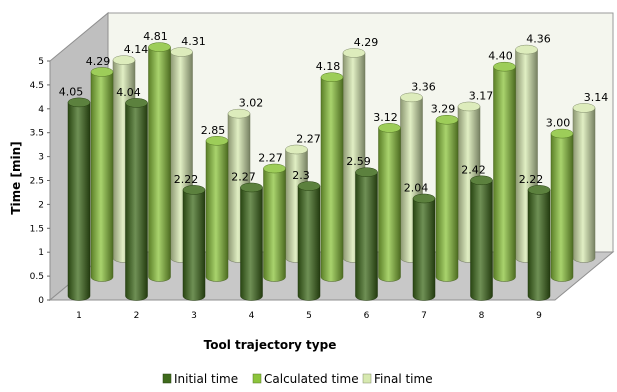  I want to click on legend-label: Final time, so click(403, 379).